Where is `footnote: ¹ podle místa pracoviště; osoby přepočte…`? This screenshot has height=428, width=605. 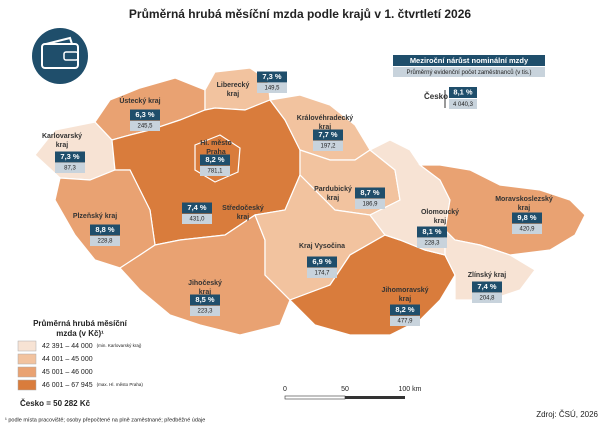
footnote: ¹ podle místa pracoviště; osoby přepočte… is located at coordinates (105, 420).